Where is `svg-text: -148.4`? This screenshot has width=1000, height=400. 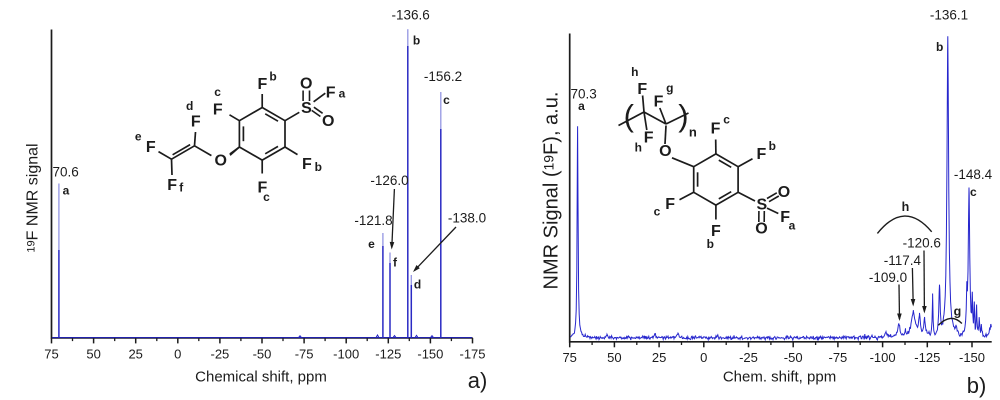
svg-text: -148.4 is located at coordinates (973, 174).